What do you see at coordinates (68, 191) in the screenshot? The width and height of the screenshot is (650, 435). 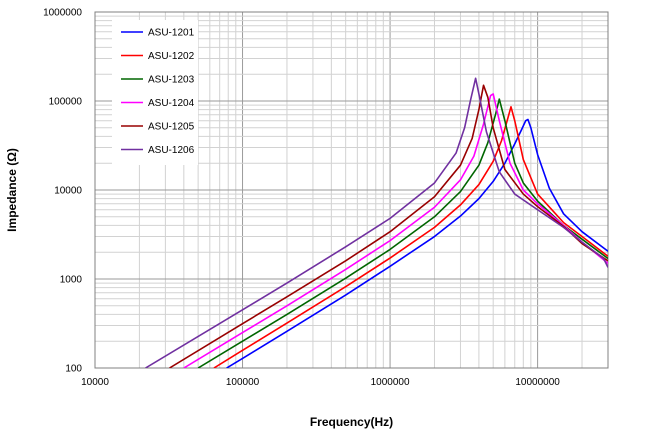 I see `y-tick-label: 10000` at bounding box center [68, 191].